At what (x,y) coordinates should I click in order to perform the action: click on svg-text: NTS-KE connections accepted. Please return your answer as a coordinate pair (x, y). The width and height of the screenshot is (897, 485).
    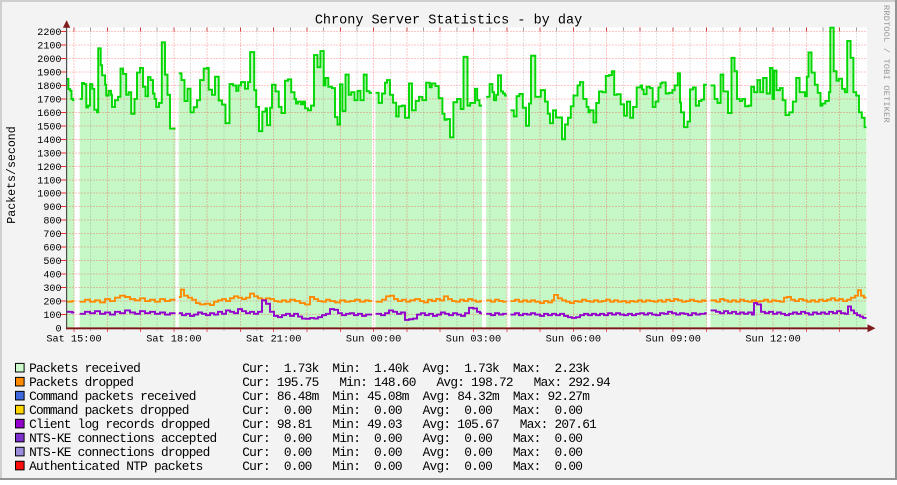
    Looking at the image, I should click on (122, 438).